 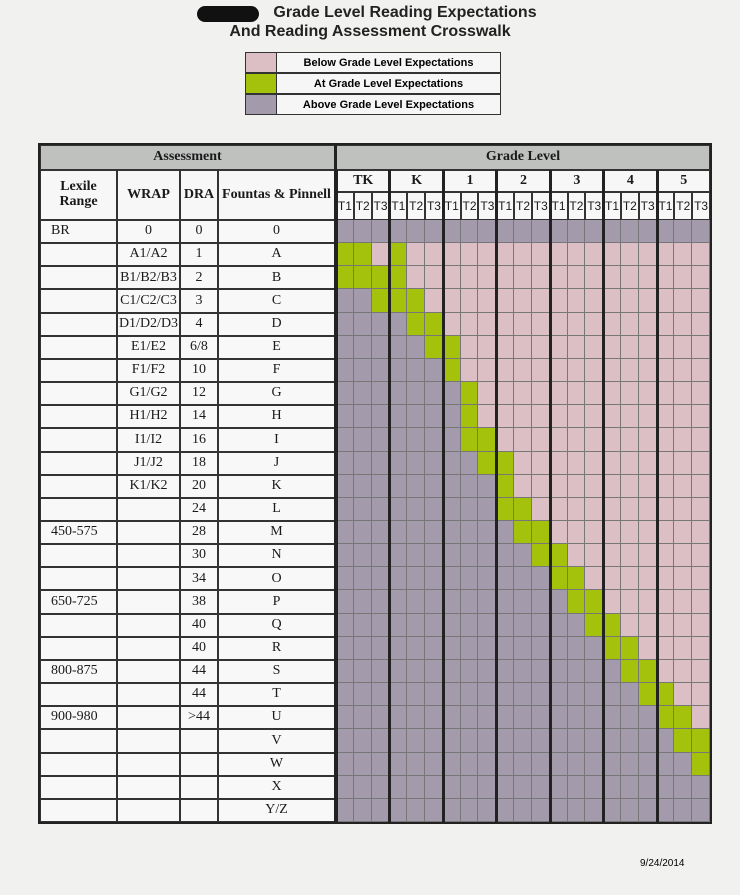 What do you see at coordinates (276, 255) in the screenshot?
I see `table-cell: A` at bounding box center [276, 255].